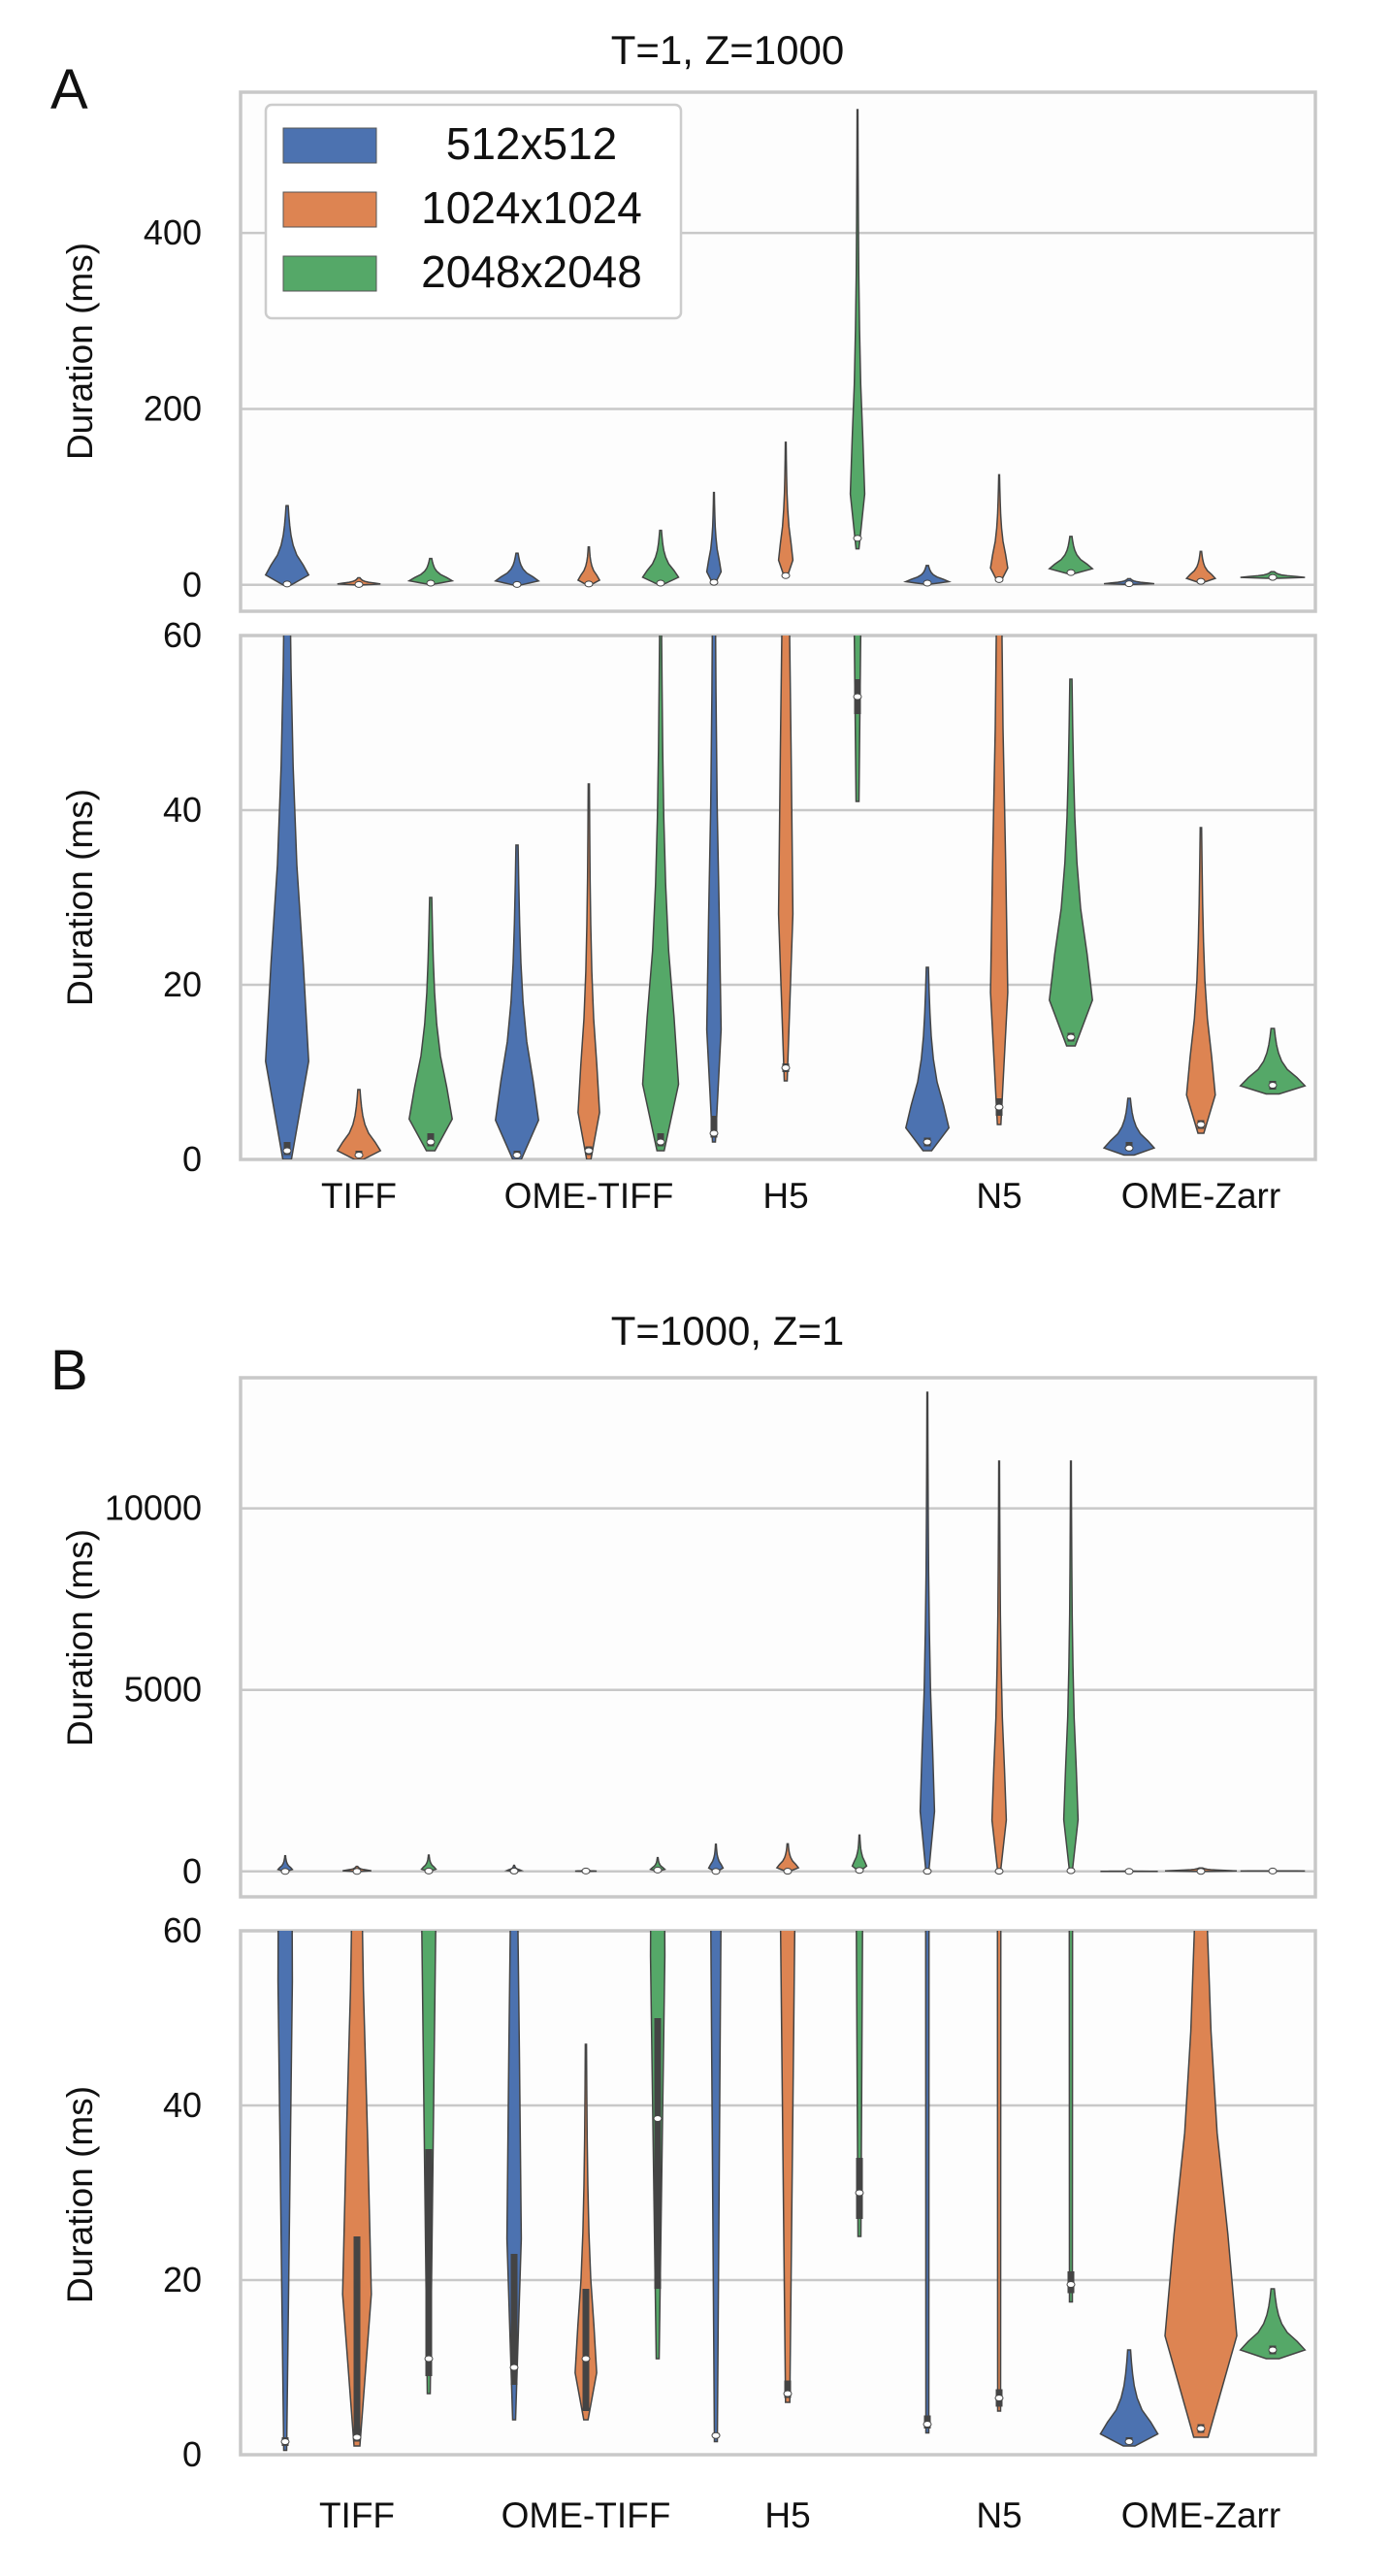  I want to click on y-tick-label: 5000, so click(163, 1690).